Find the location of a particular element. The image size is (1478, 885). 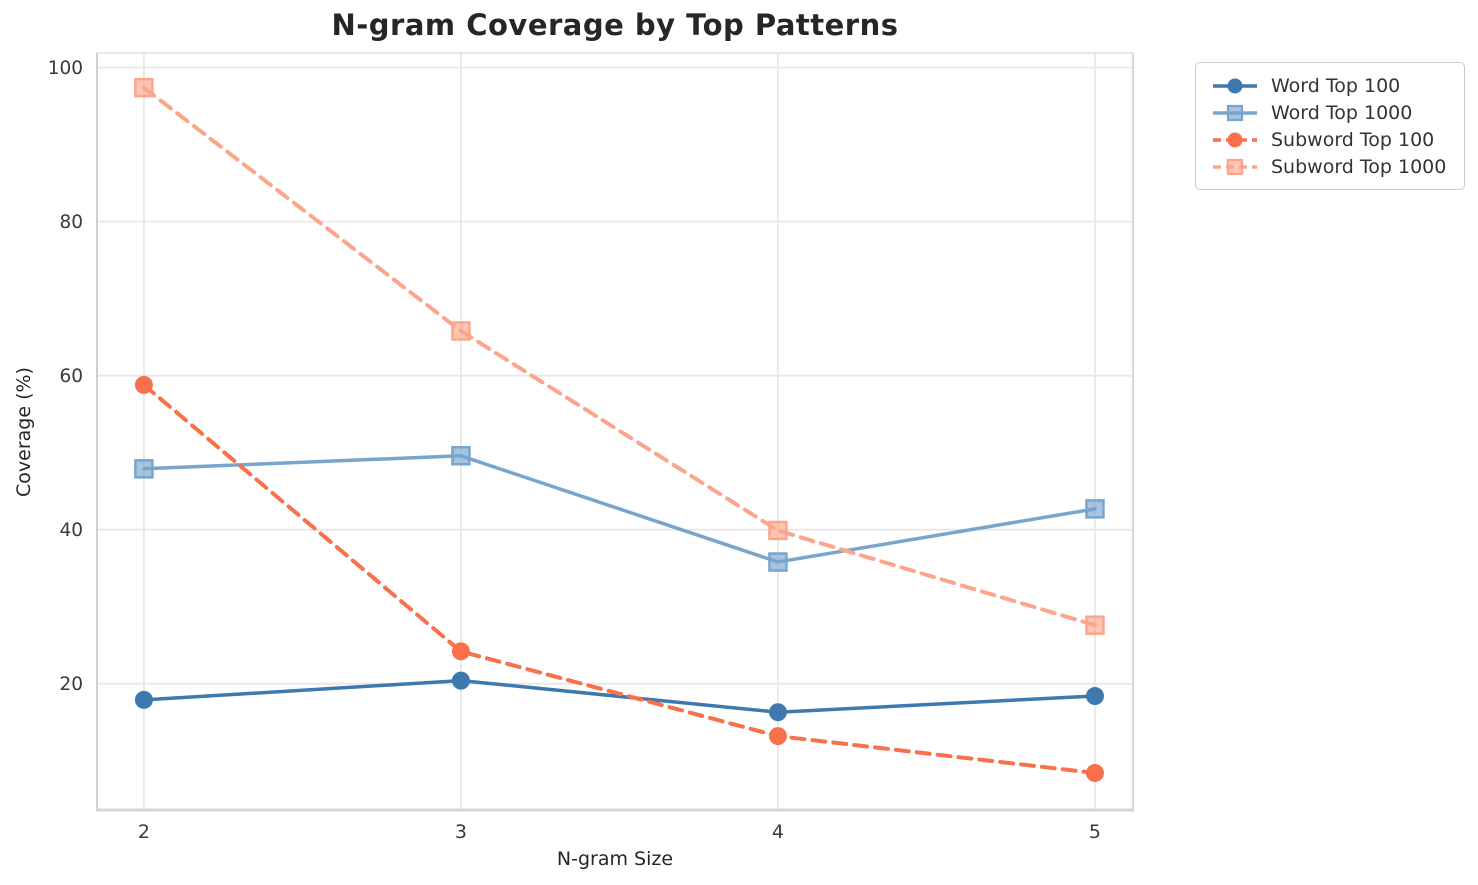

legend-label-subword-top-100: Subword Top 100 is located at coordinates (1353, 139).